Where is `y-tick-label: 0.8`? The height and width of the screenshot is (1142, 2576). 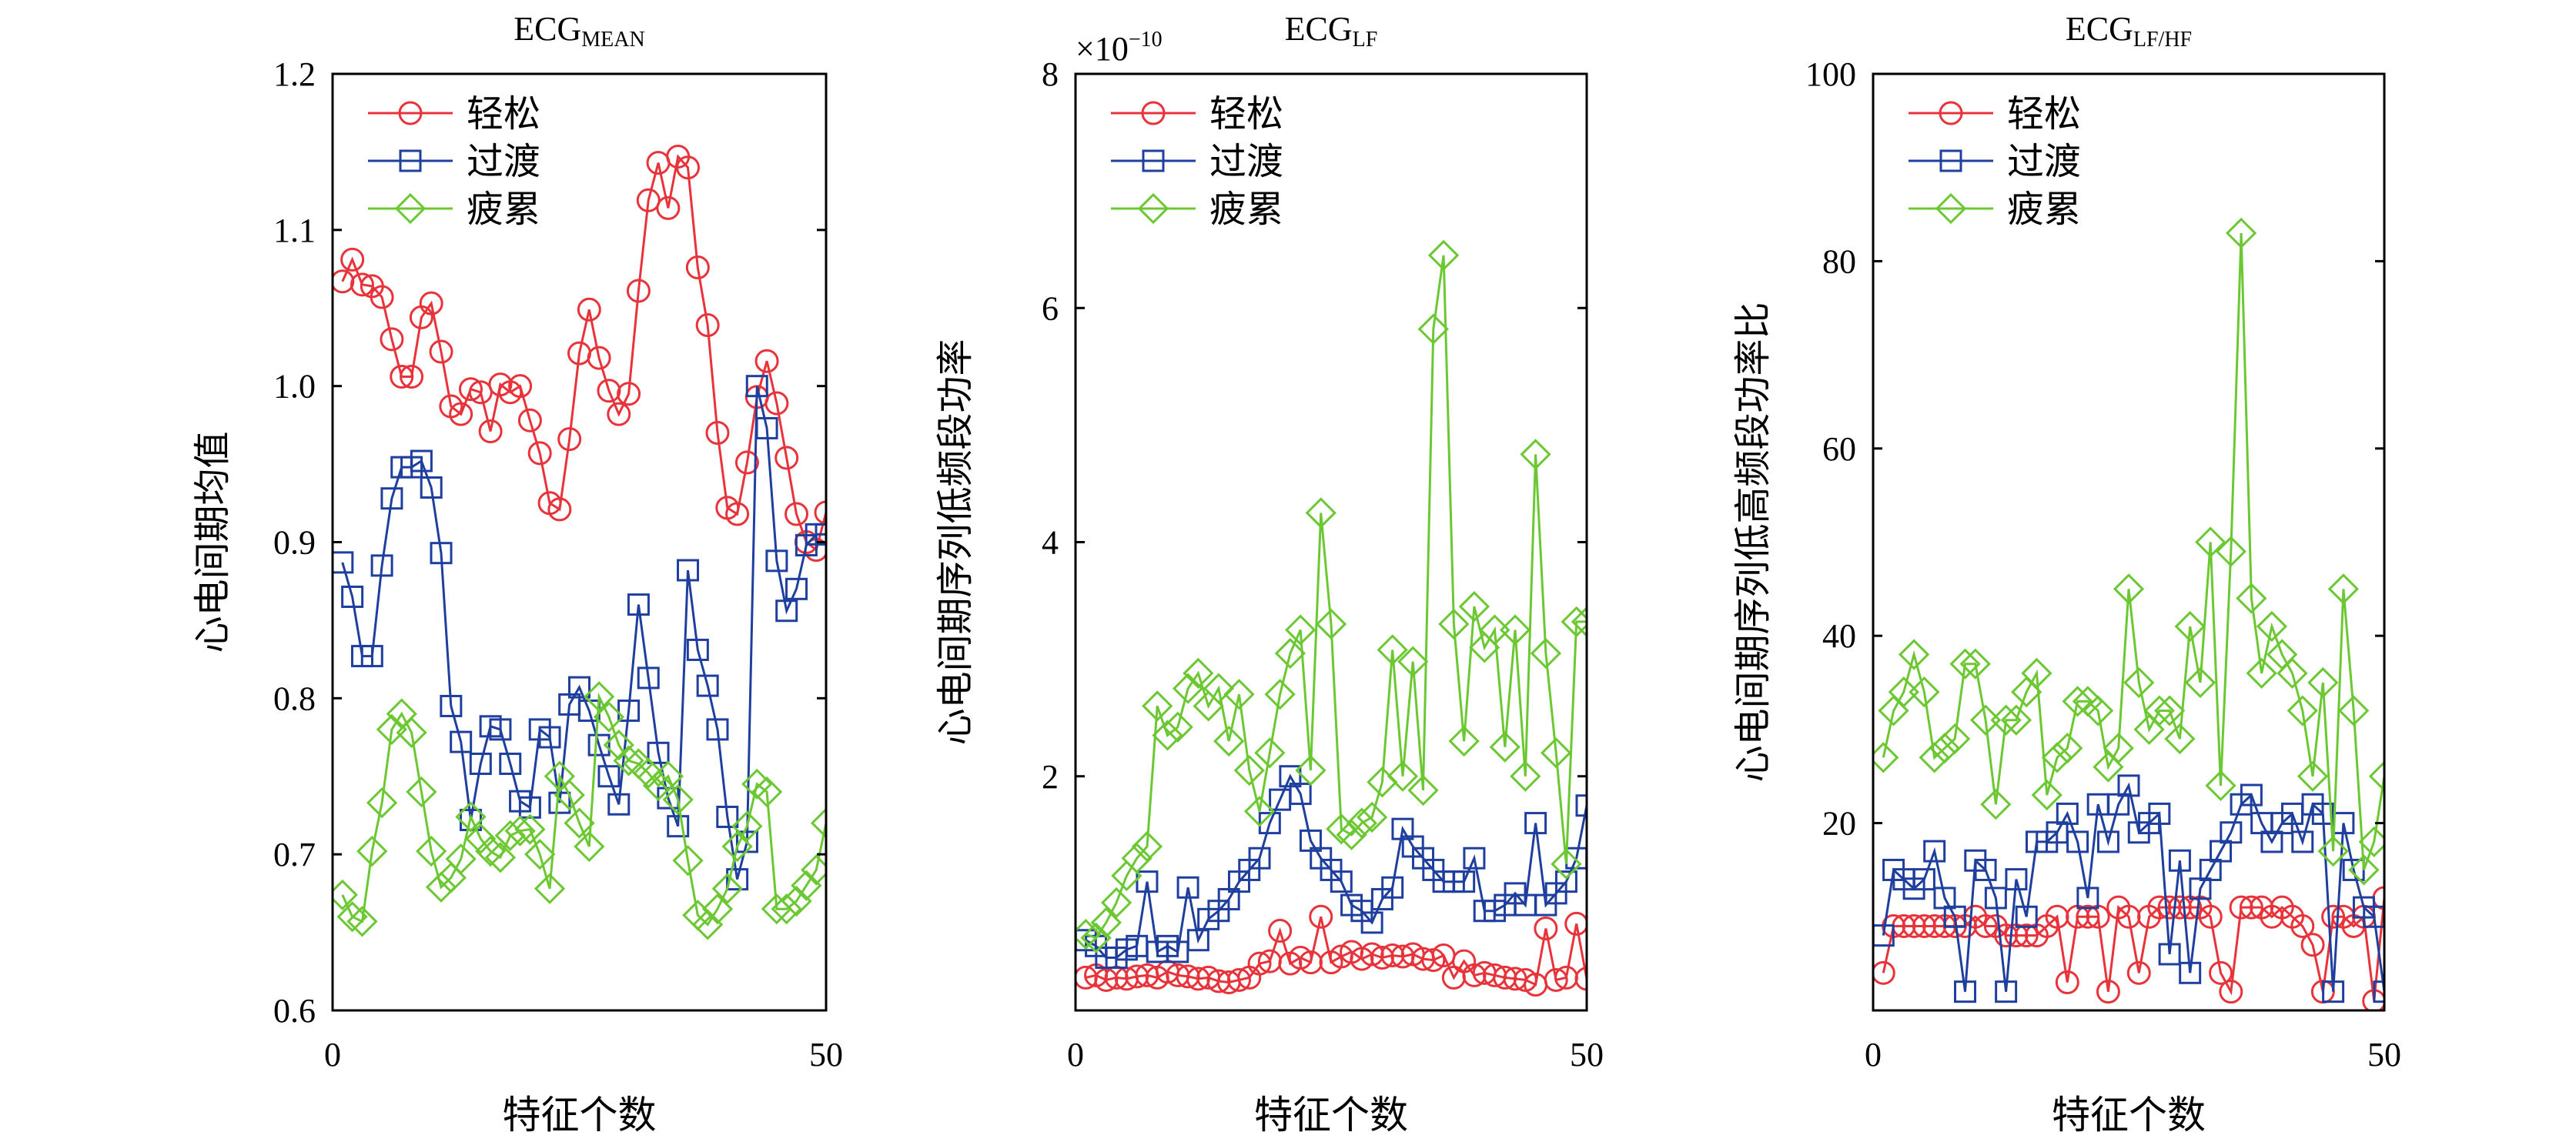
y-tick-label: 0.8 is located at coordinates (295, 699).